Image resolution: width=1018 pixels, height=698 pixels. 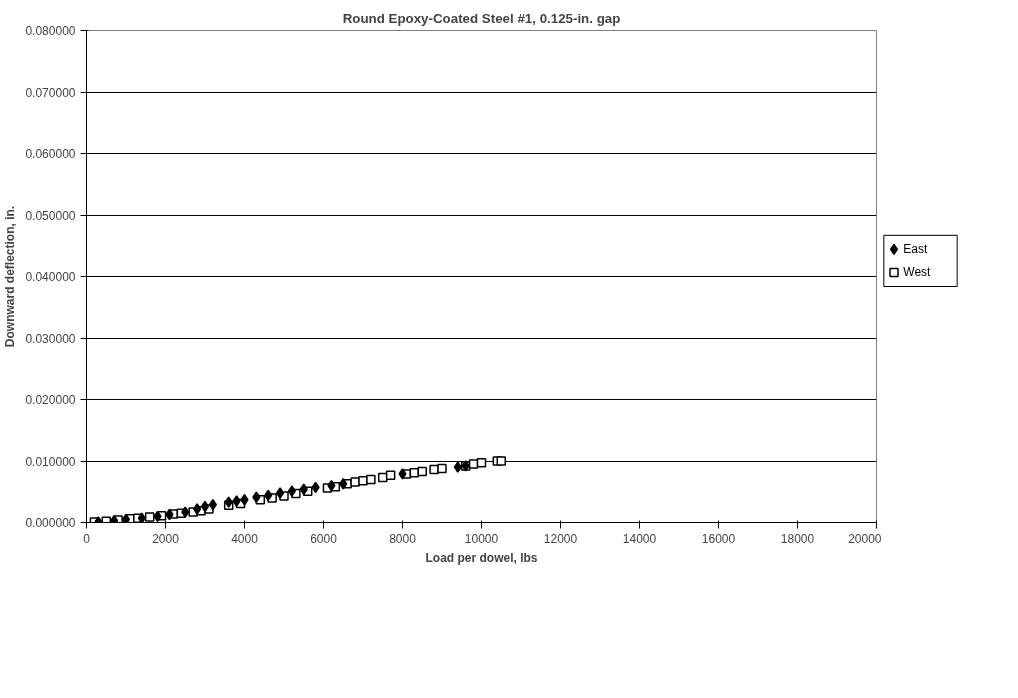 I want to click on x-tick-label: 10000, so click(x=481, y=538).